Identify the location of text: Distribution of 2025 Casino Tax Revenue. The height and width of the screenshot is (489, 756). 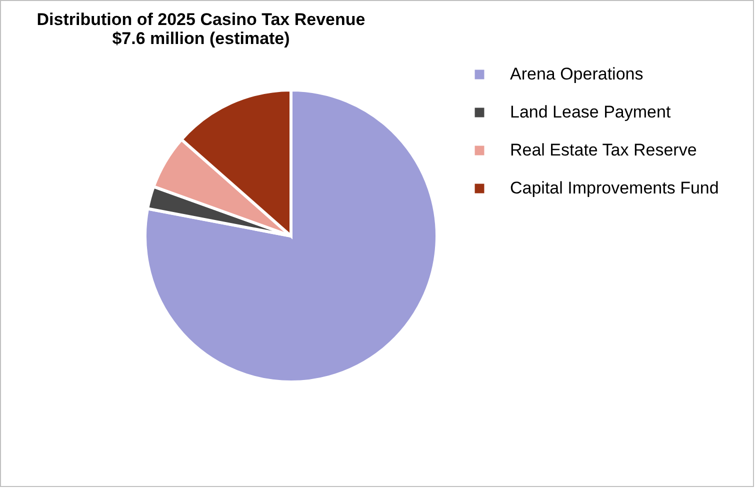
(201, 19).